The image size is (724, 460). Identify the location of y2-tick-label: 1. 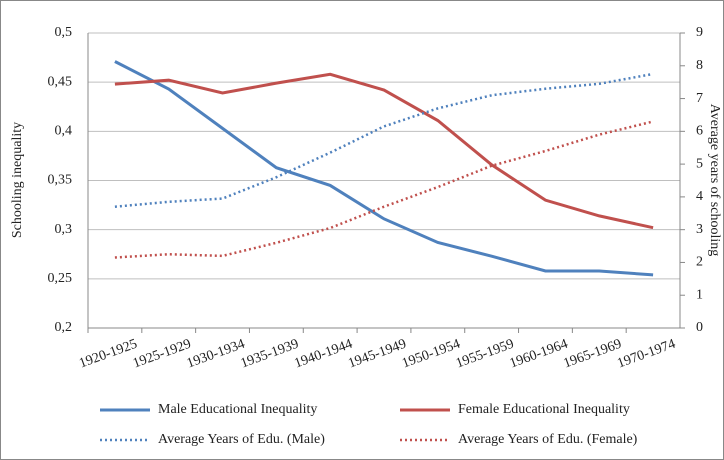
(699, 294).